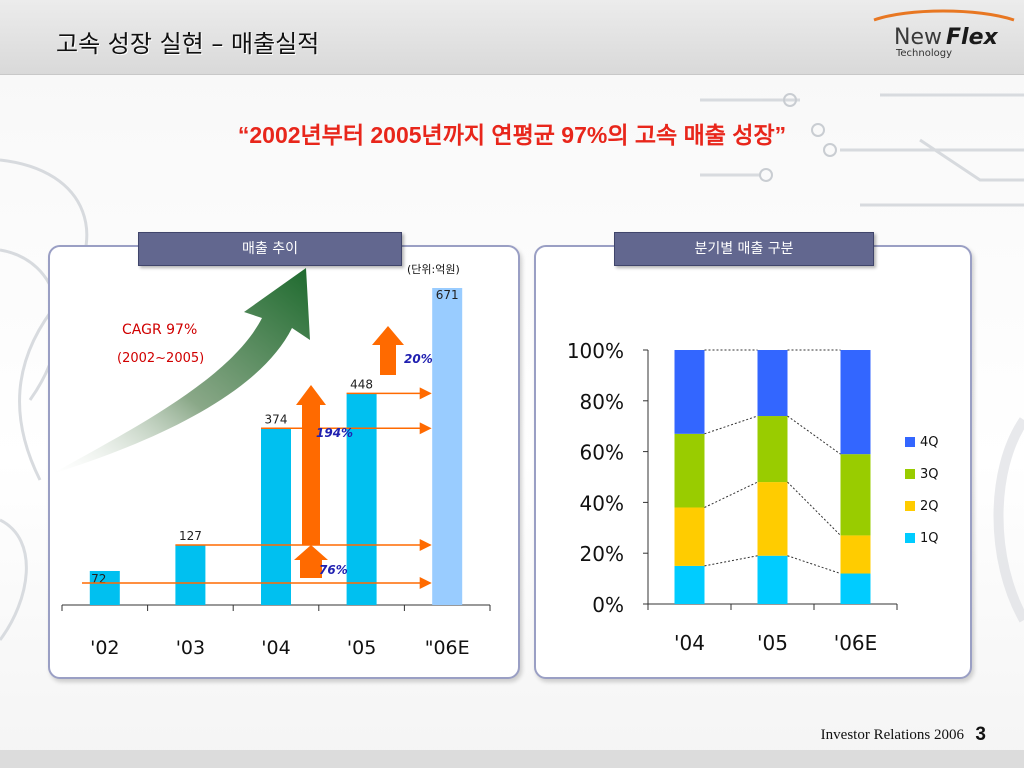 The height and width of the screenshot is (768, 1024). I want to click on legend-label-2Q: 2Q, so click(929, 506).